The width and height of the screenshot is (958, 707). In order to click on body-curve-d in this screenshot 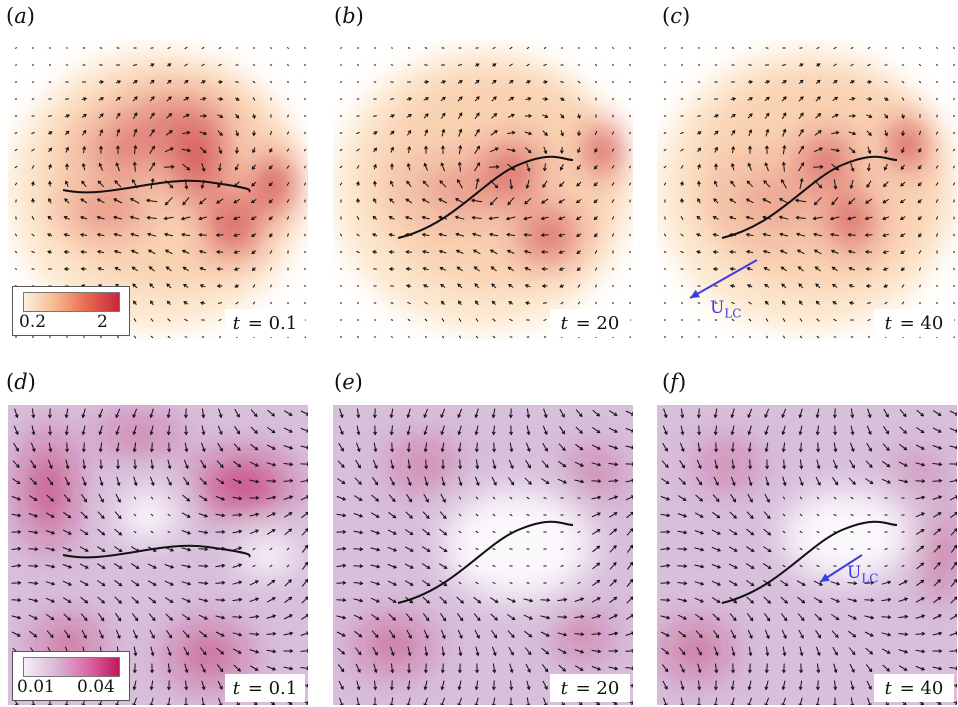, I will do `click(156, 551)`.